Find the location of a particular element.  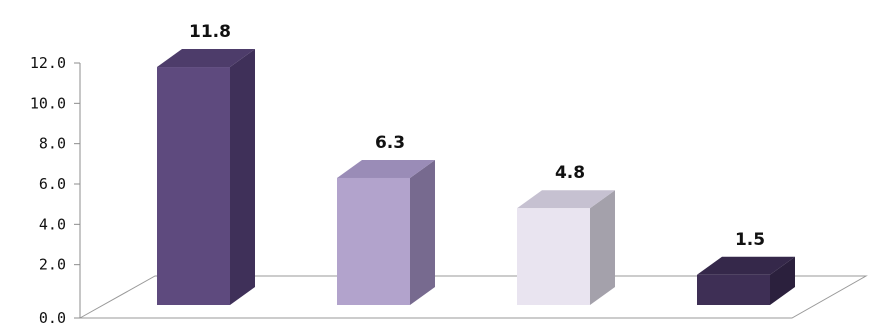

data-label: 1.5 is located at coordinates (750, 240).